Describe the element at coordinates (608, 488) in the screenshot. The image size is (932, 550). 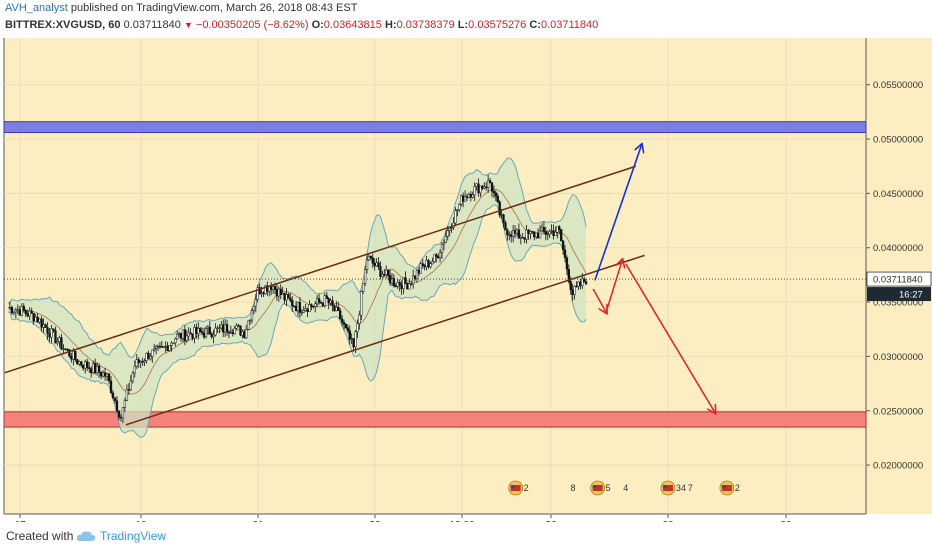
I see `event-count: 5` at that location.